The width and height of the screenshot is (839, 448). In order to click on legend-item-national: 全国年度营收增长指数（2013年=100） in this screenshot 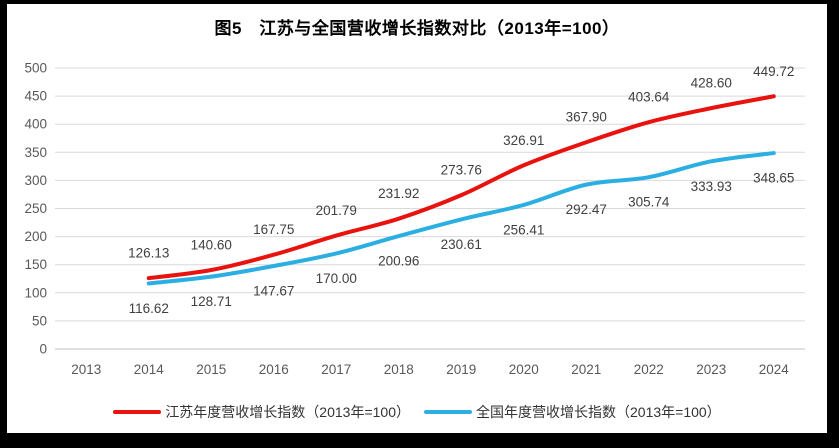, I will do `click(572, 412)`.